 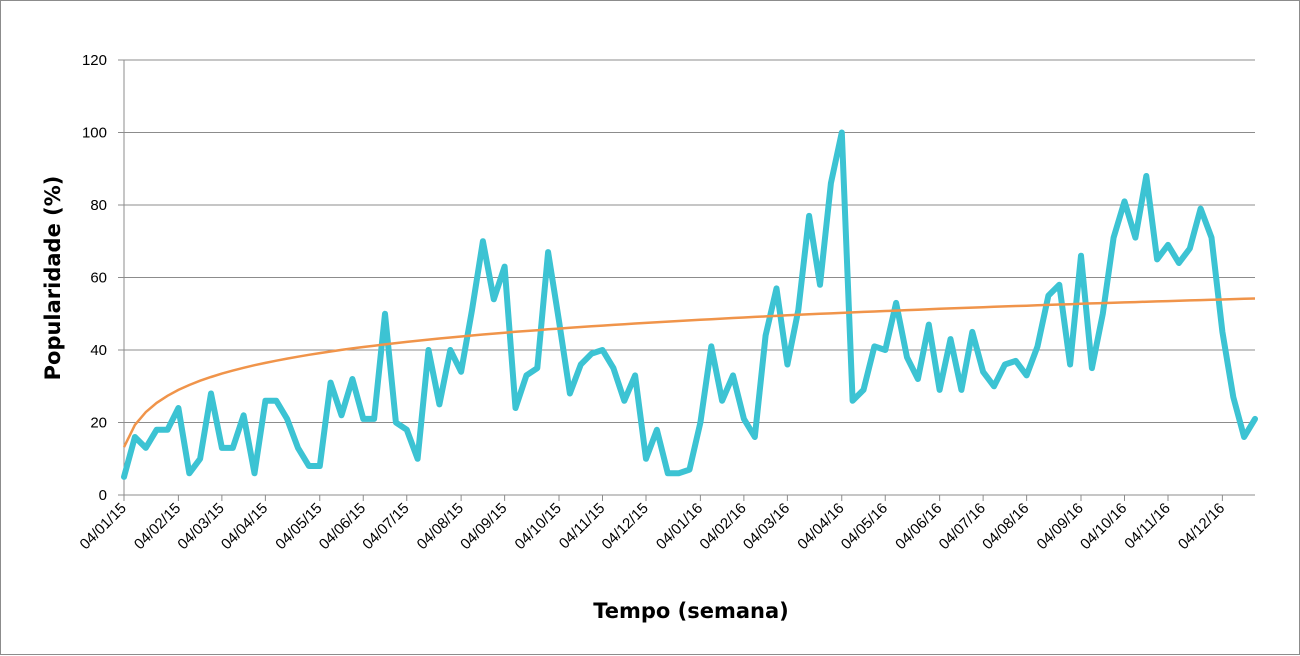 I want to click on x-tick-label: 04/03/15, so click(x=200, y=526).